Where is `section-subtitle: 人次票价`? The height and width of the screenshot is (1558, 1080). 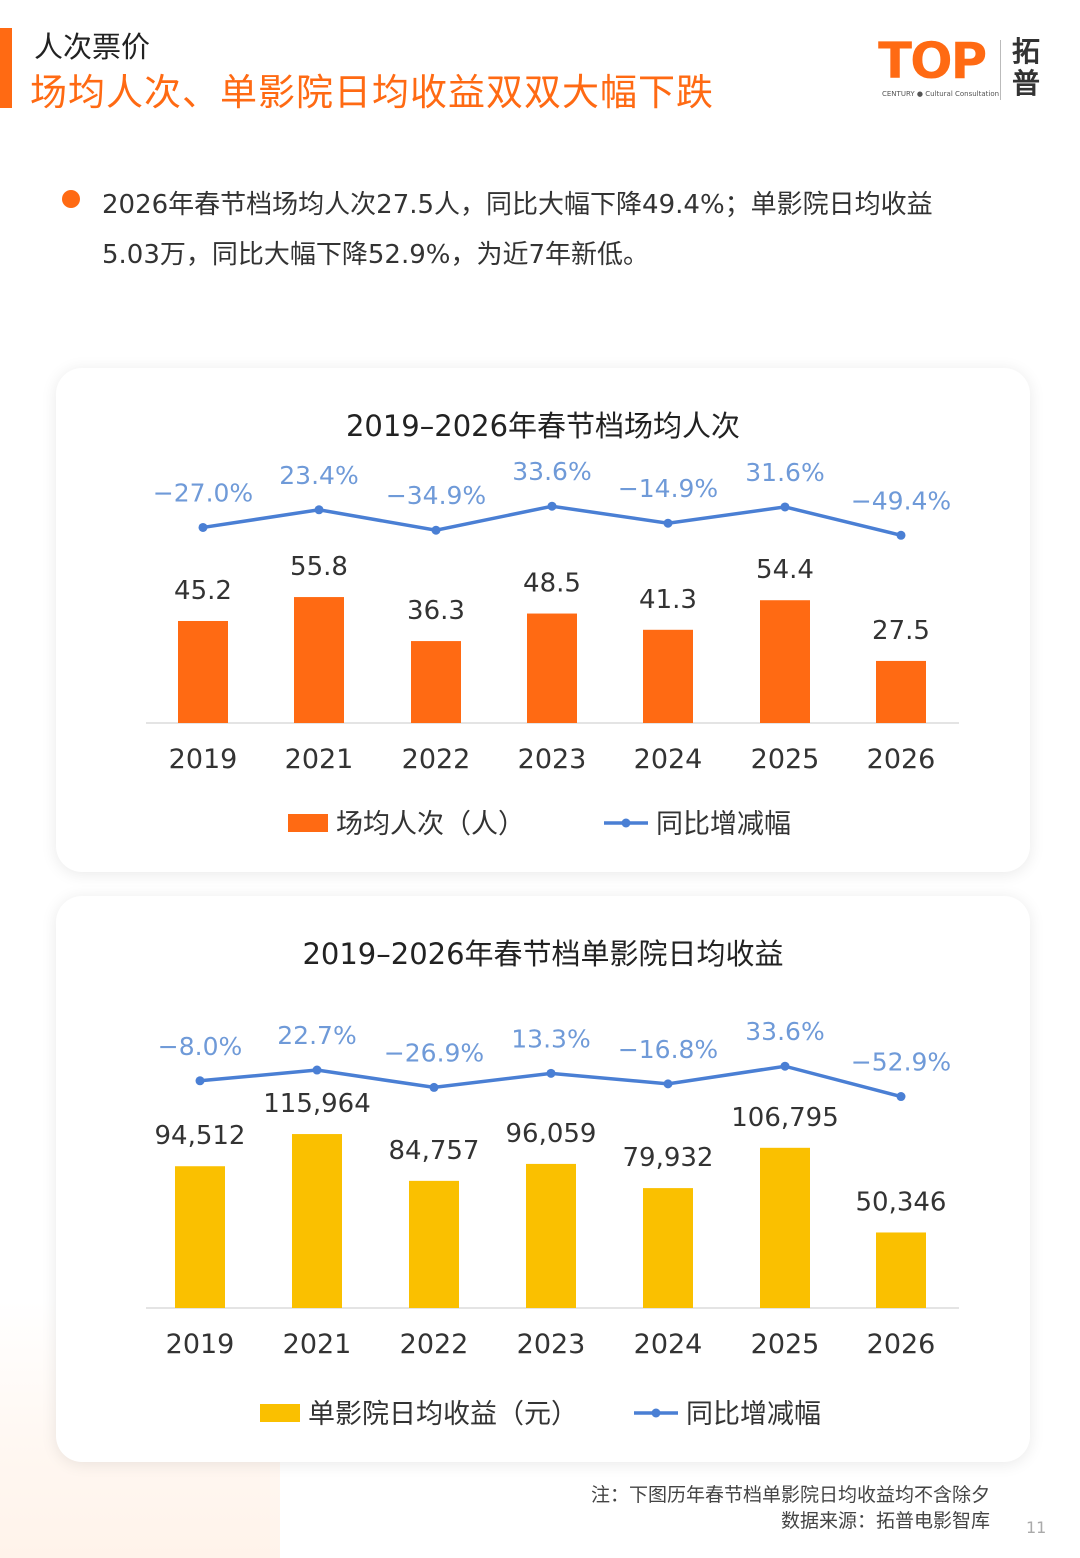
section-subtitle: 人次票价 is located at coordinates (92, 47).